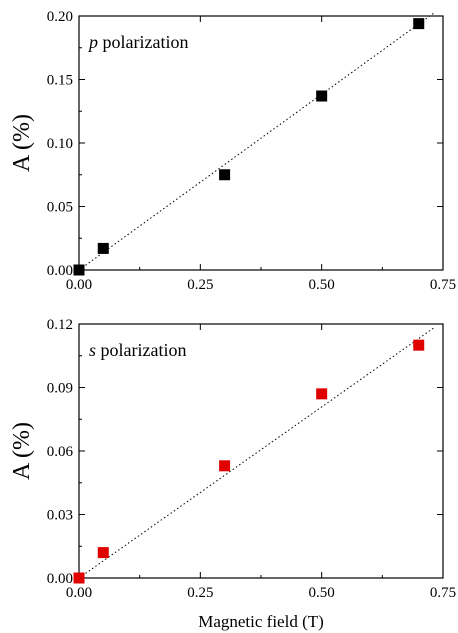 This screenshot has width=458, height=633. I want to click on y-tick-label: 0.15, so click(60, 81).